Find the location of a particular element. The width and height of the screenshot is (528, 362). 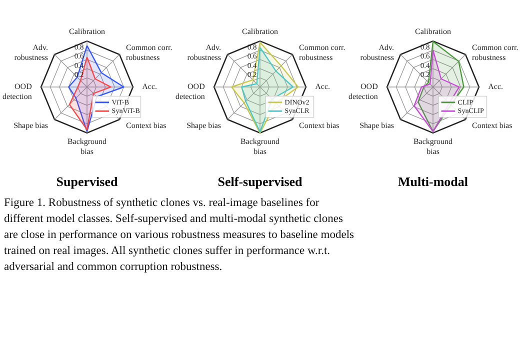

text: Multi-modal is located at coordinates (433, 181).